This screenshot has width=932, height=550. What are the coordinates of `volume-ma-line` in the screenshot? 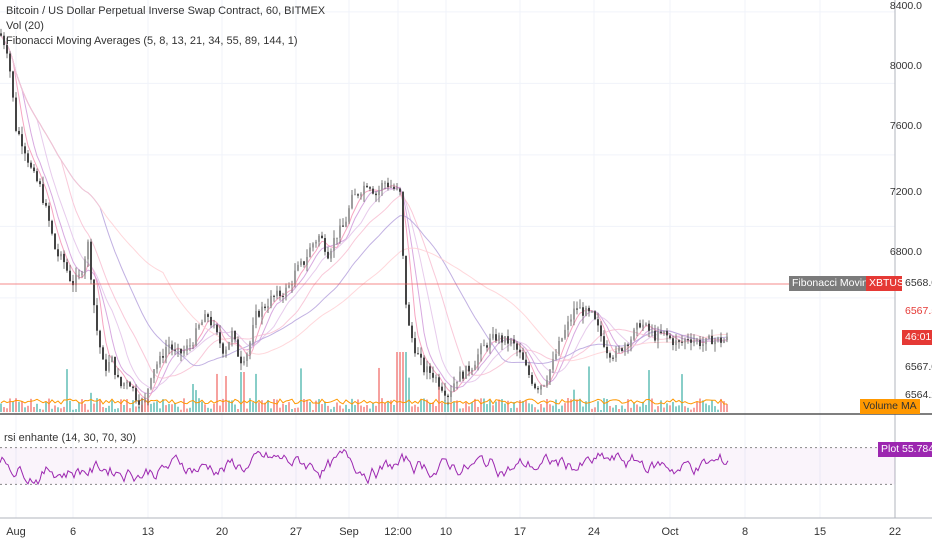 It's located at (363, 401).